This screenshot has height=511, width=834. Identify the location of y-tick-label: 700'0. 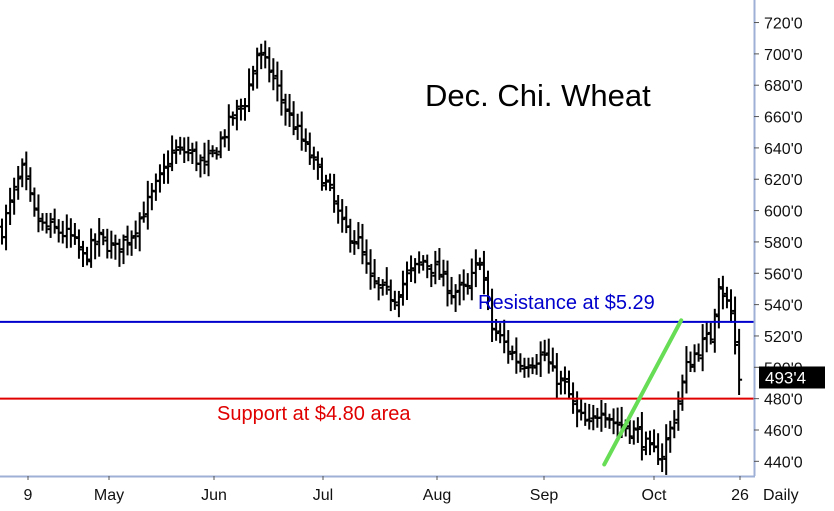
(783, 55).